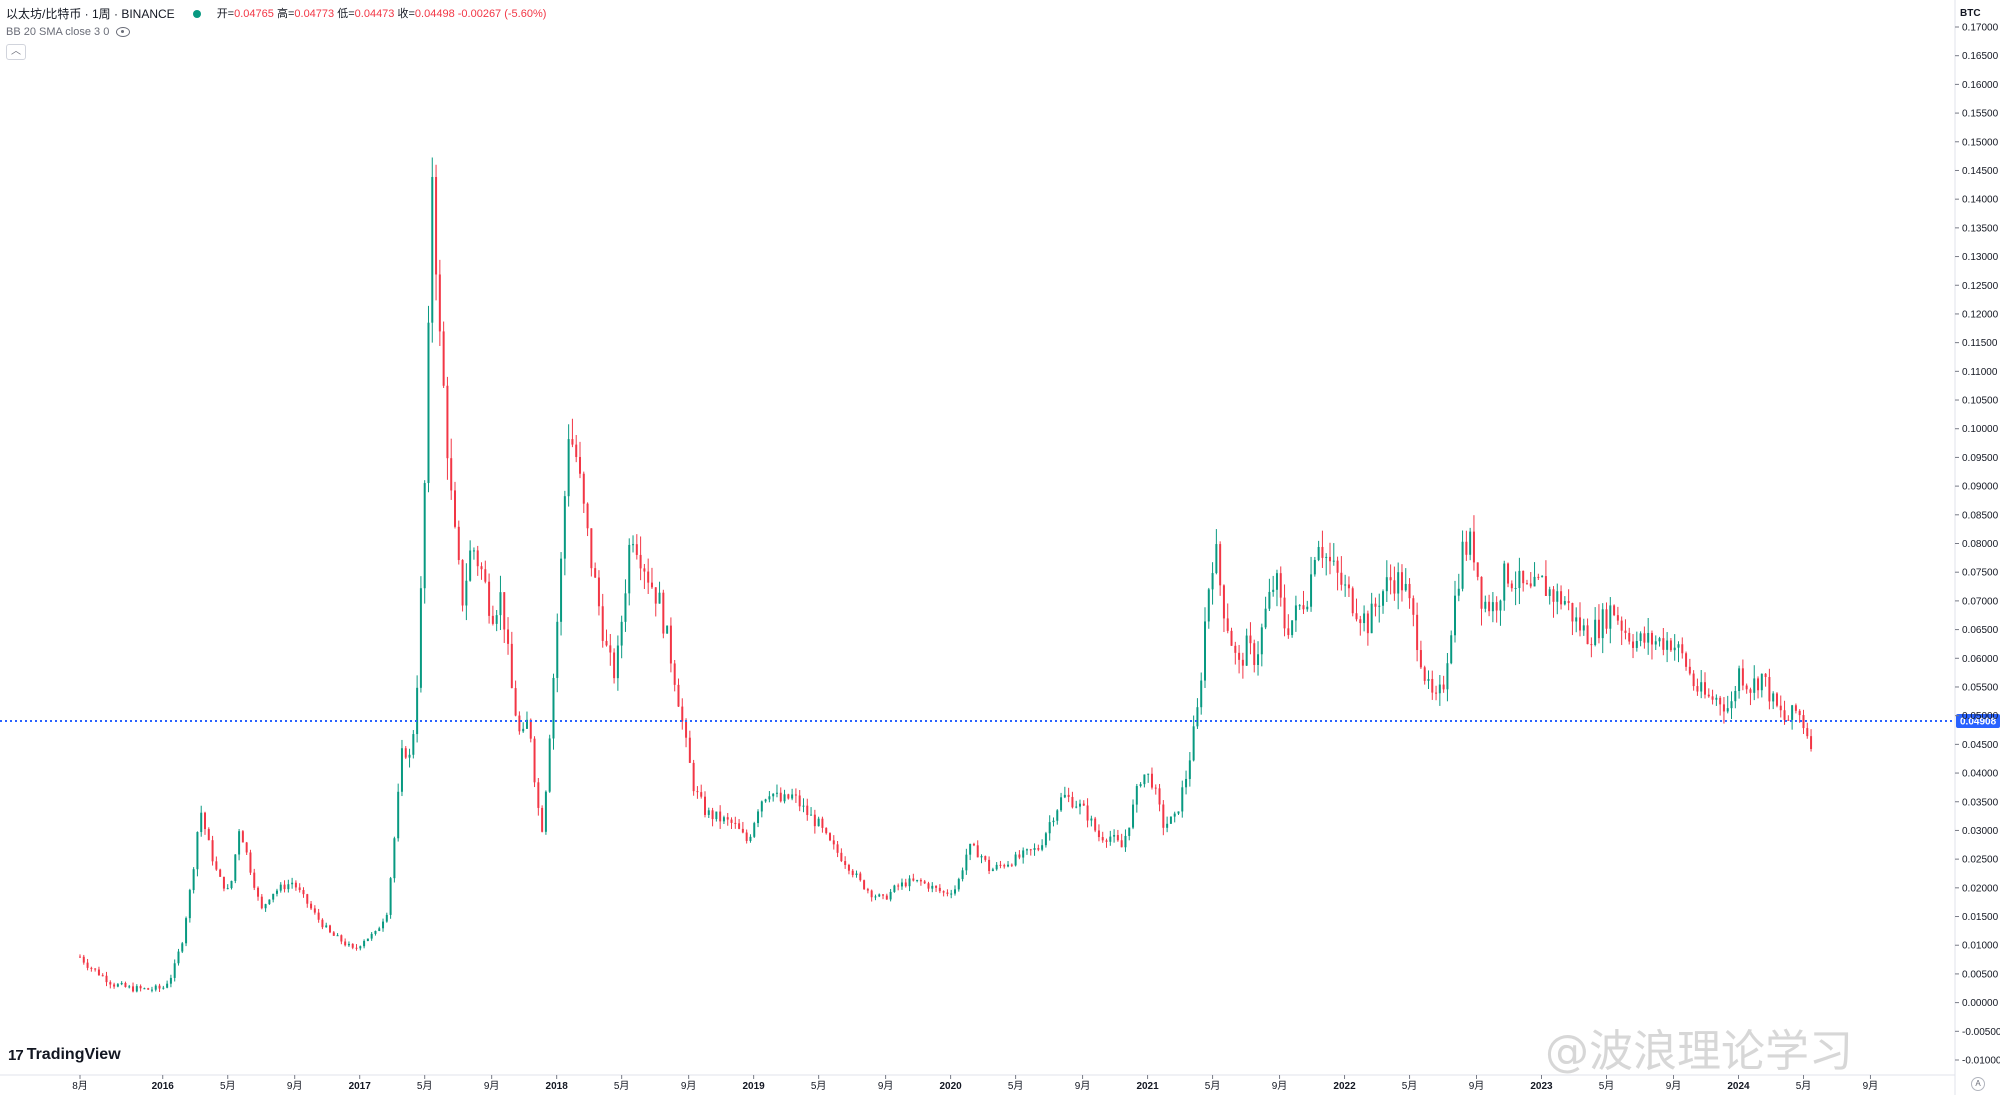  What do you see at coordinates (502, 14) in the screenshot?
I see `change-value: -0.00267 (-5.60%)` at bounding box center [502, 14].